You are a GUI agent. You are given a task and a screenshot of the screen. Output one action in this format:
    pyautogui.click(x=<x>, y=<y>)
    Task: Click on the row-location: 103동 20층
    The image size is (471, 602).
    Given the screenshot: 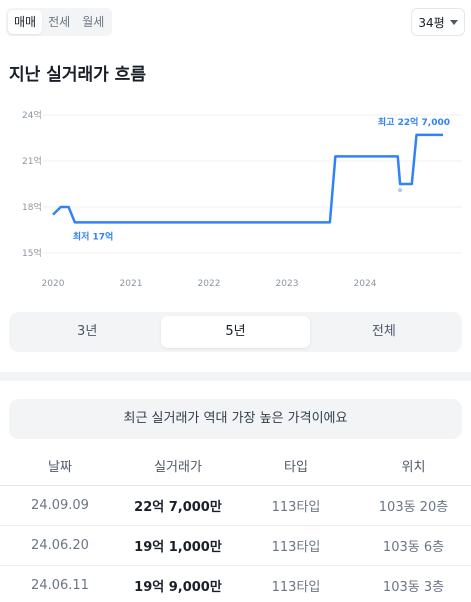 What is the action you would take?
    pyautogui.click(x=413, y=507)
    